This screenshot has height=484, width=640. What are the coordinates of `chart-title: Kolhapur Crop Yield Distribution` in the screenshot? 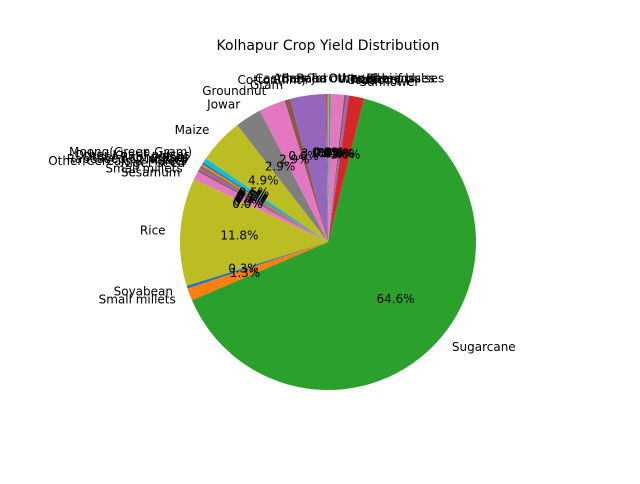 It's located at (328, 46).